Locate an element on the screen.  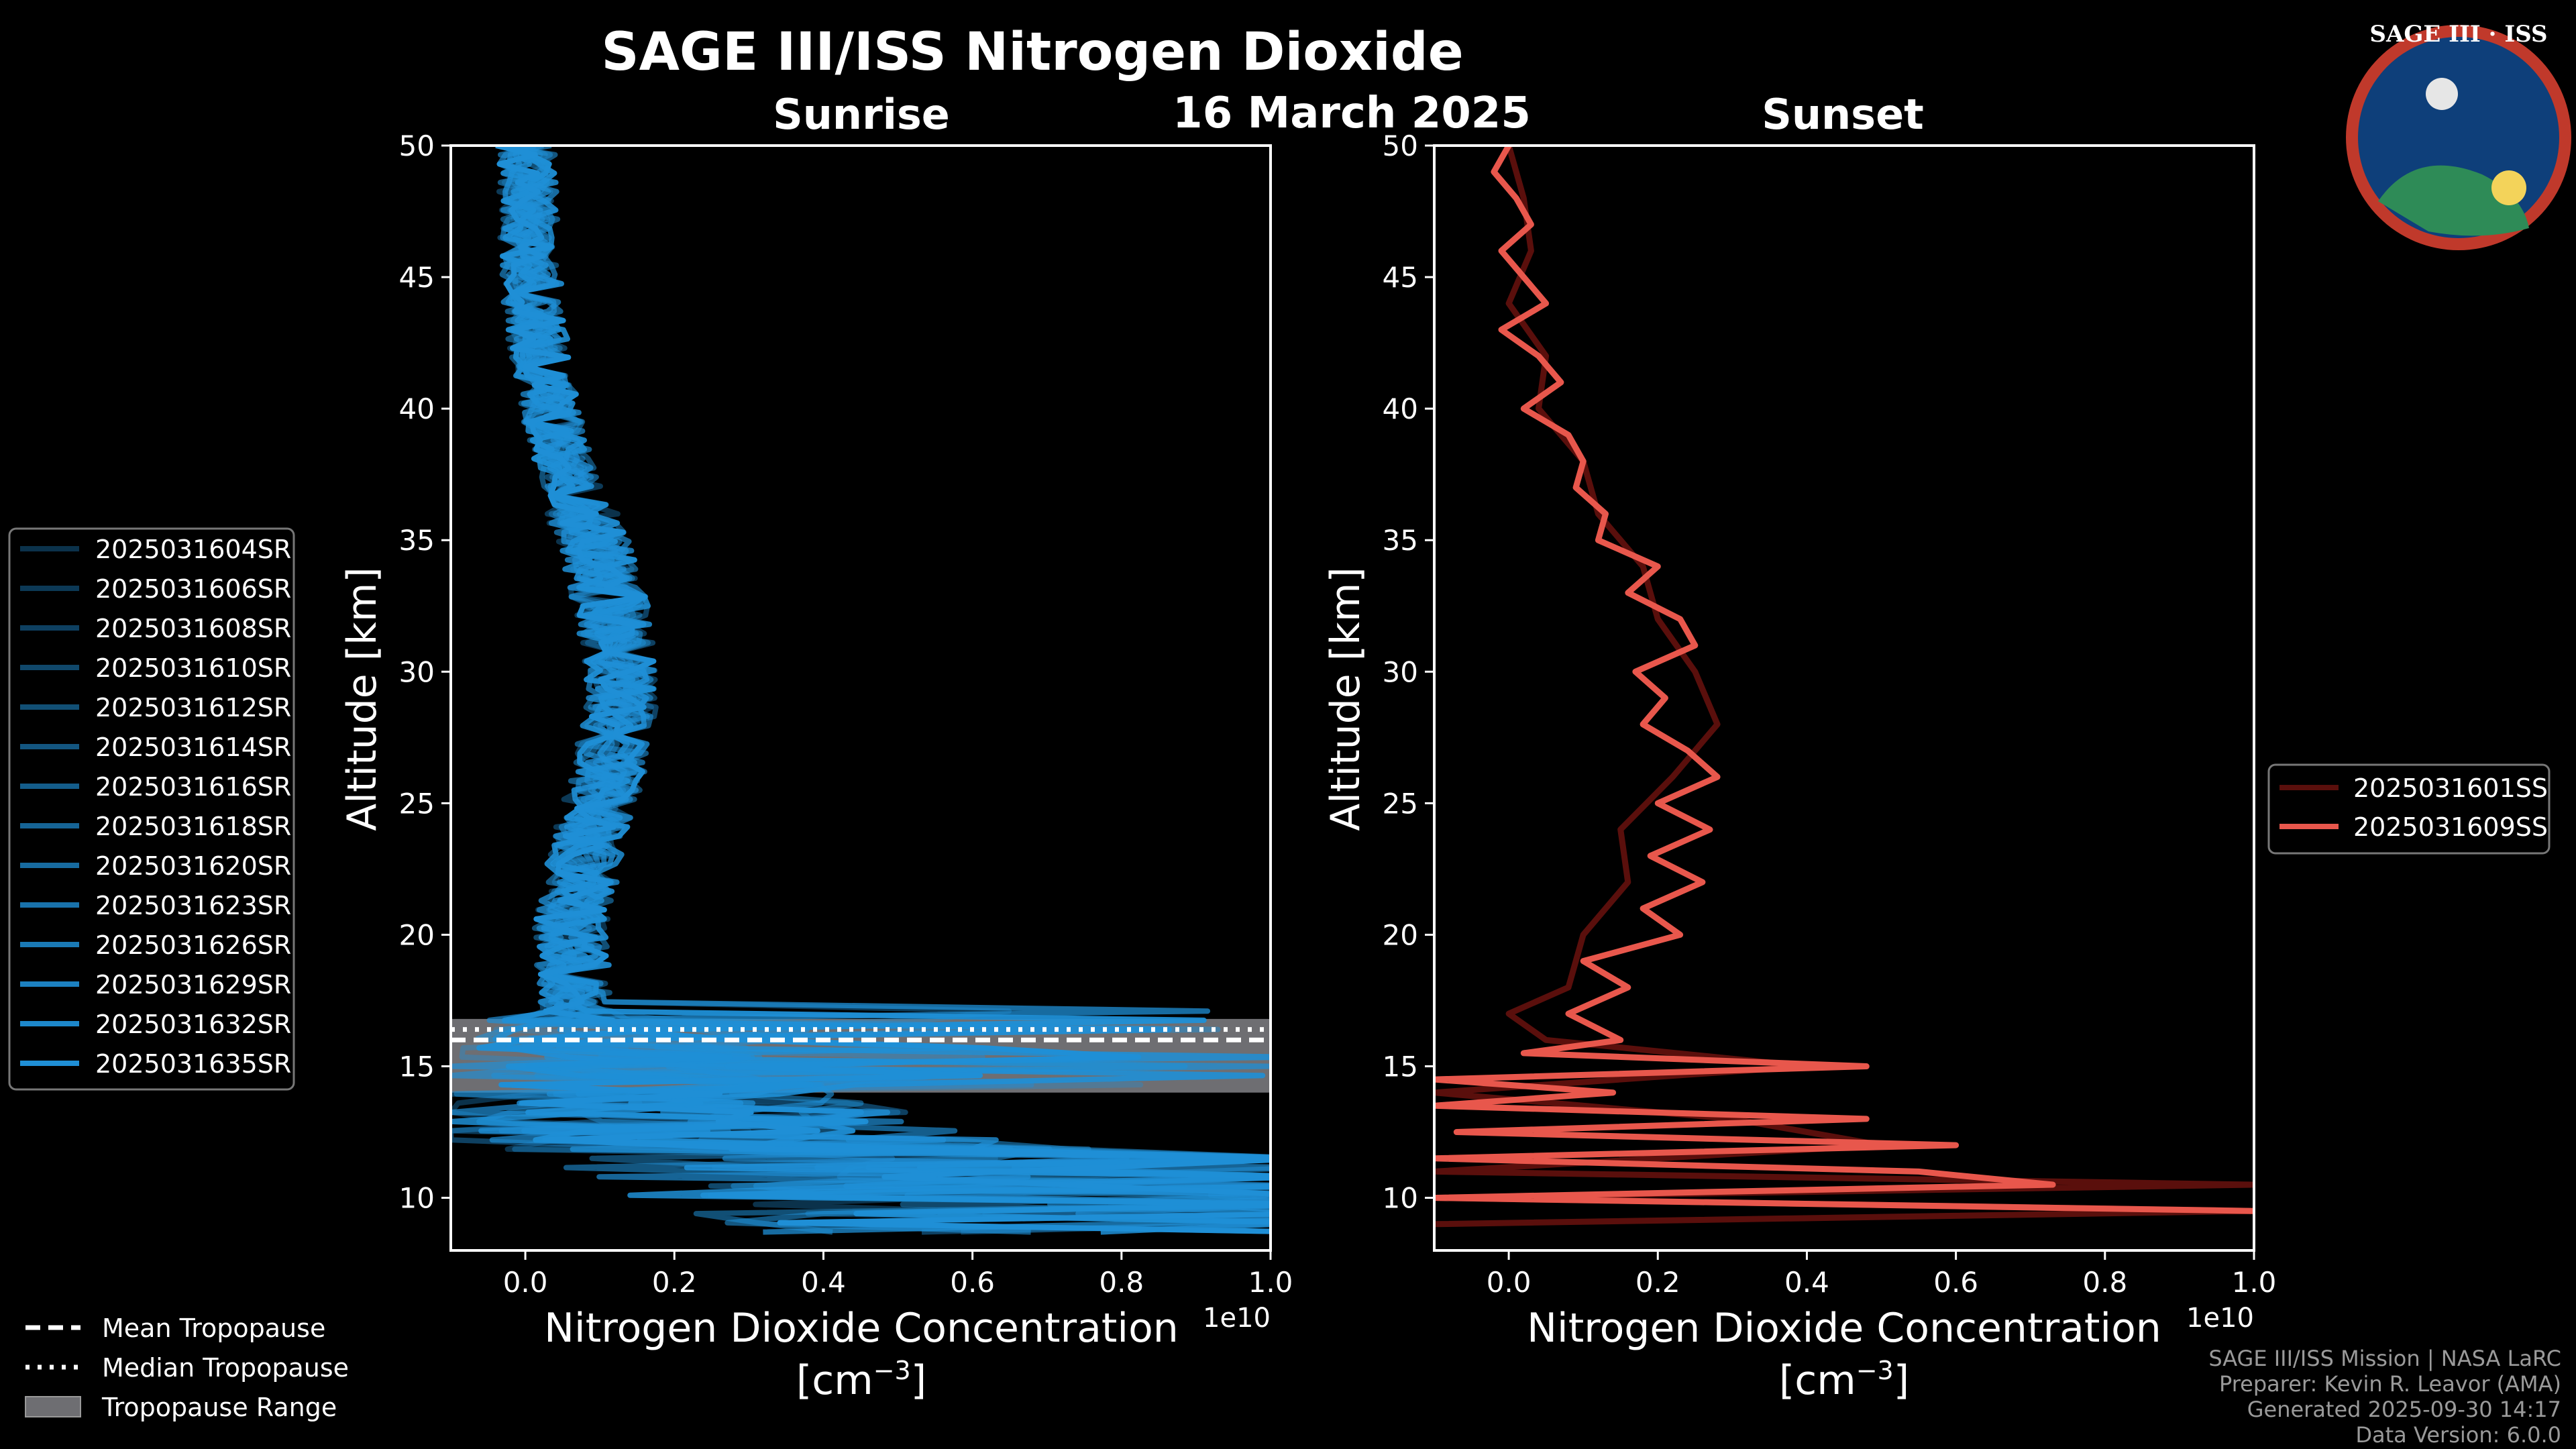
sunrise-xtick-label: 0.2 is located at coordinates (674, 1282).